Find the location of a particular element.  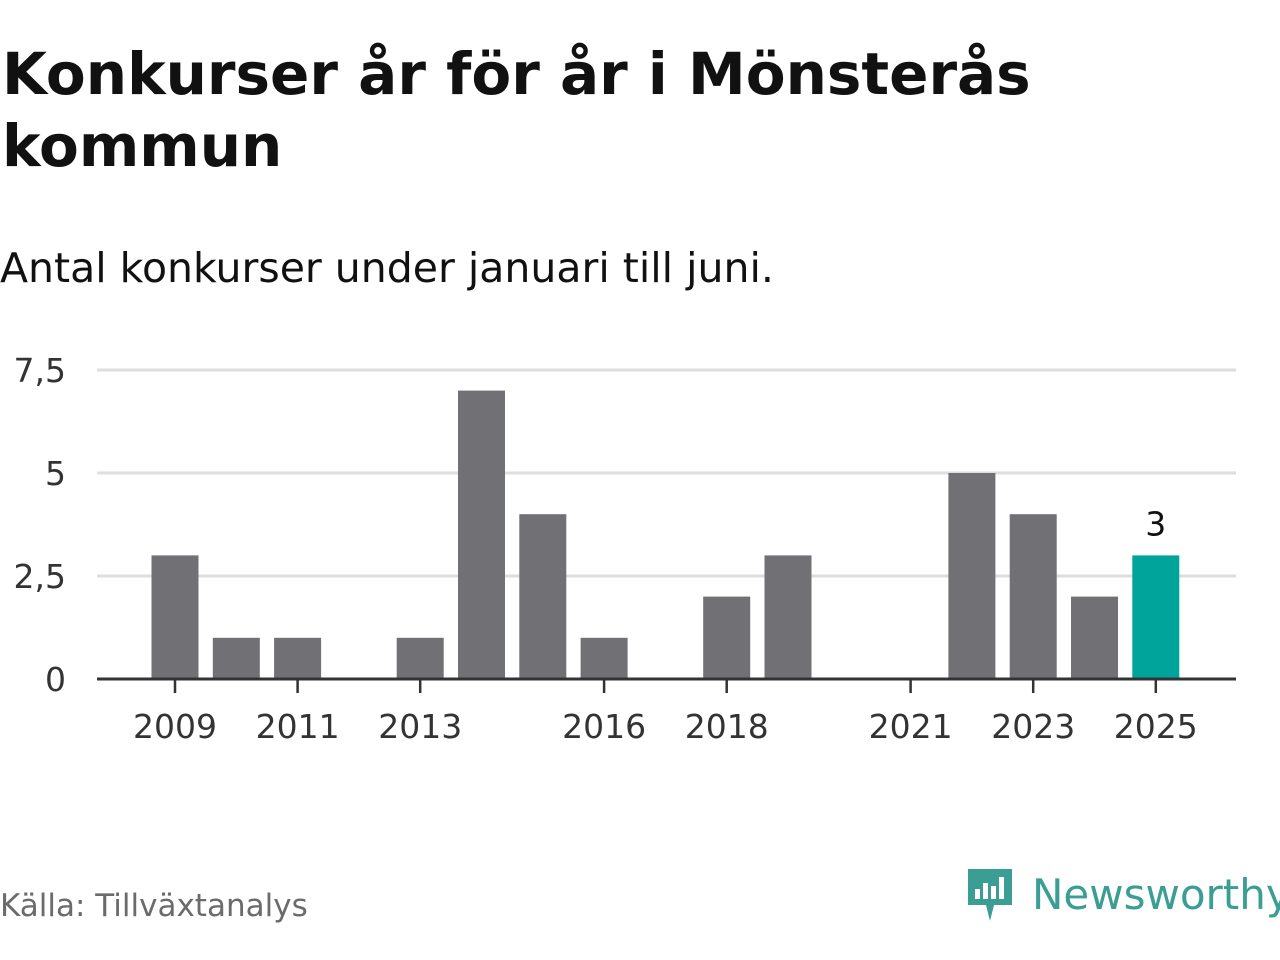

bar-2014 is located at coordinates (481, 534).